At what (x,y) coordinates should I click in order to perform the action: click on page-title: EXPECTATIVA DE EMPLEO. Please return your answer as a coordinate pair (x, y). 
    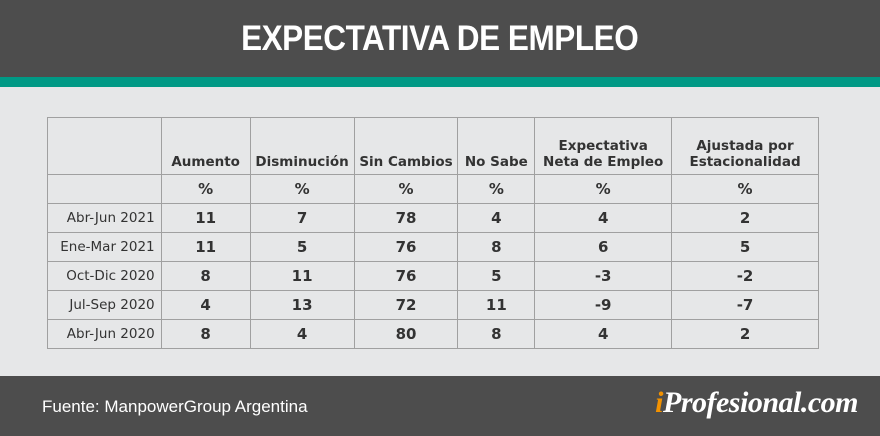
    Looking at the image, I should click on (440, 38).